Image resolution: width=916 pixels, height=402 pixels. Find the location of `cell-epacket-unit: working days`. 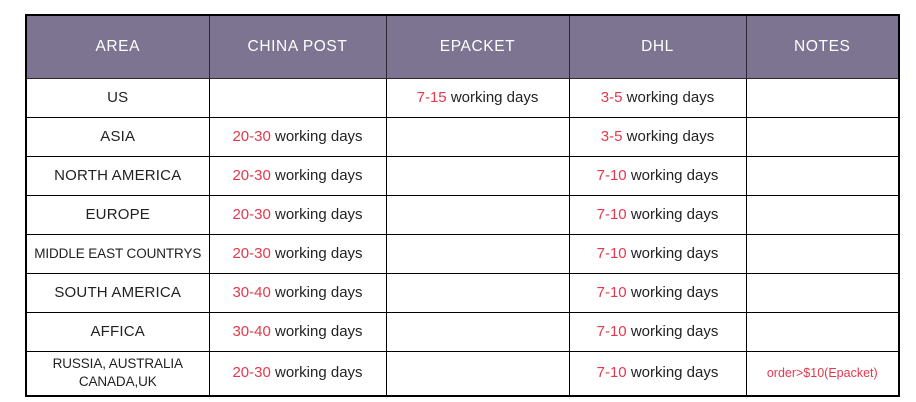

cell-epacket-unit: working days is located at coordinates (492, 97).